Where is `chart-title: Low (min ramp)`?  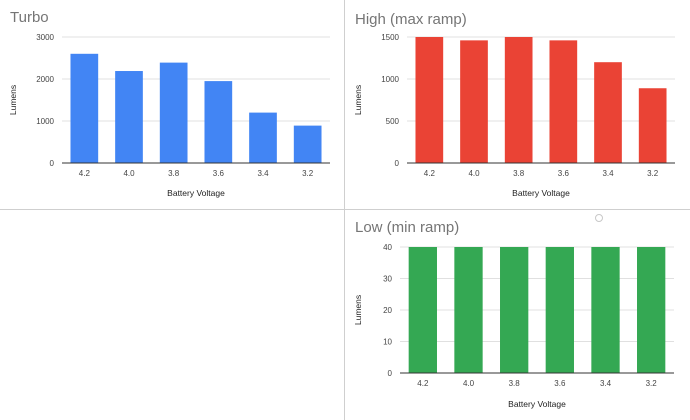 chart-title: Low (min ramp) is located at coordinates (407, 227).